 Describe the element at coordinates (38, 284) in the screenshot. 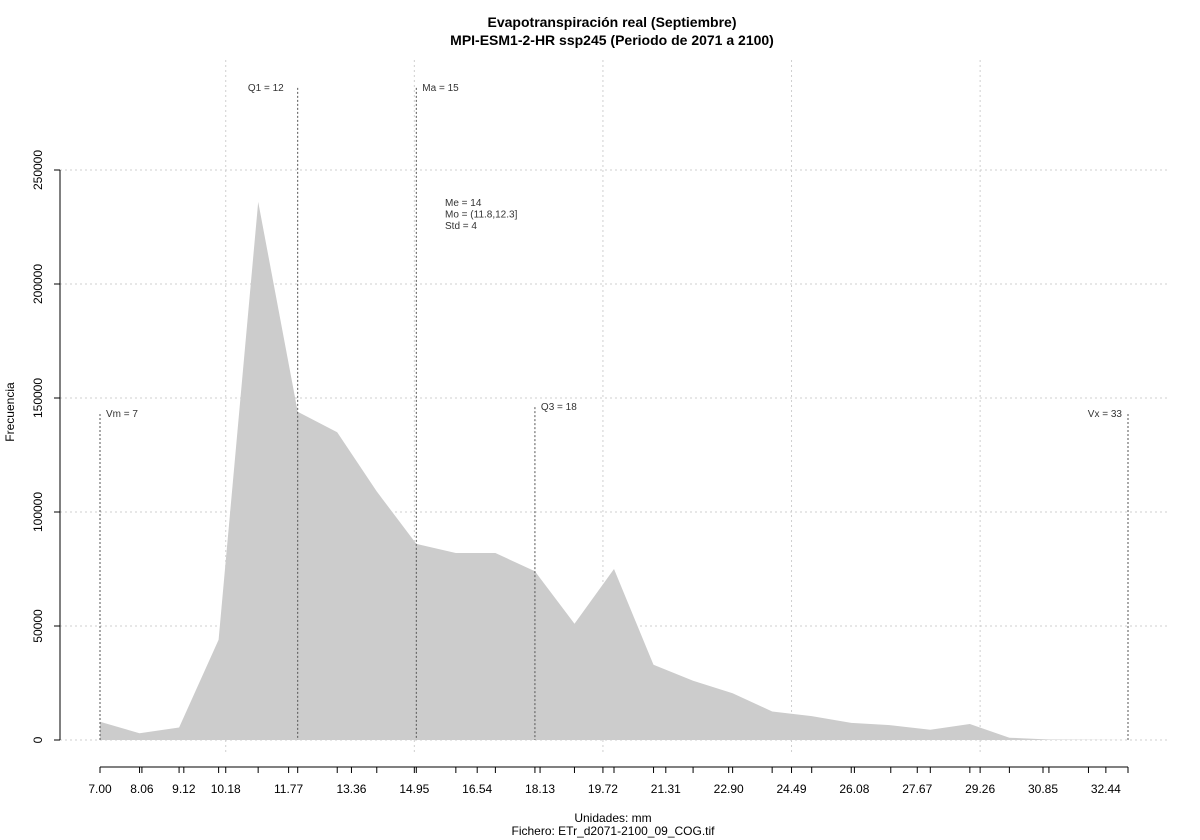

I see `y-tick-label: 200000` at that location.